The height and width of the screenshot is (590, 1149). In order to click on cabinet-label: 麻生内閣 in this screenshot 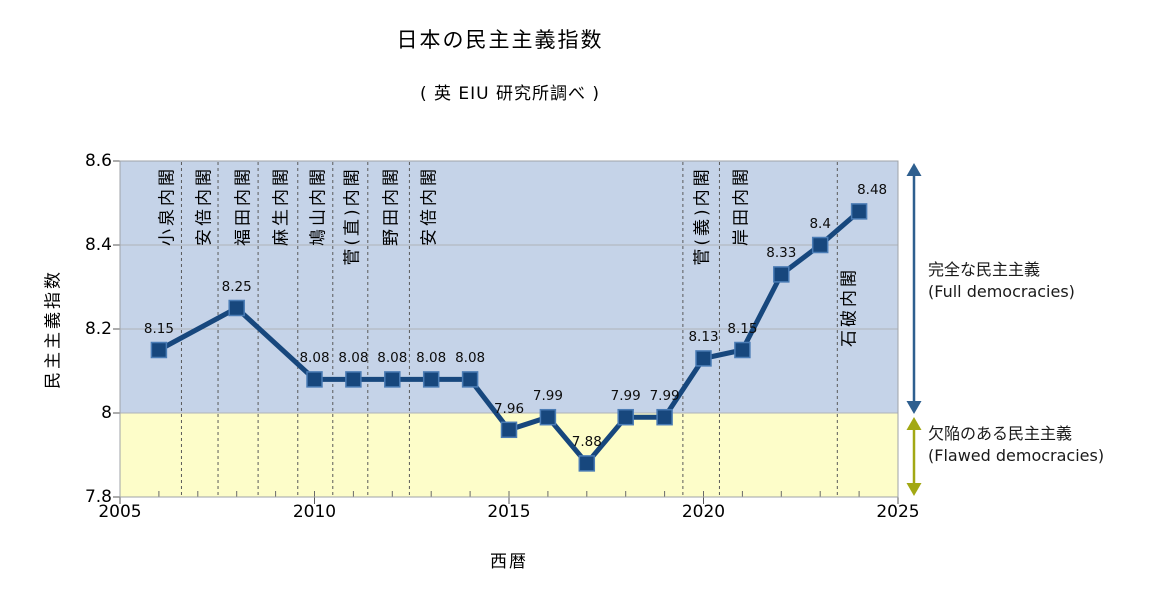, I will do `click(281, 206)`.